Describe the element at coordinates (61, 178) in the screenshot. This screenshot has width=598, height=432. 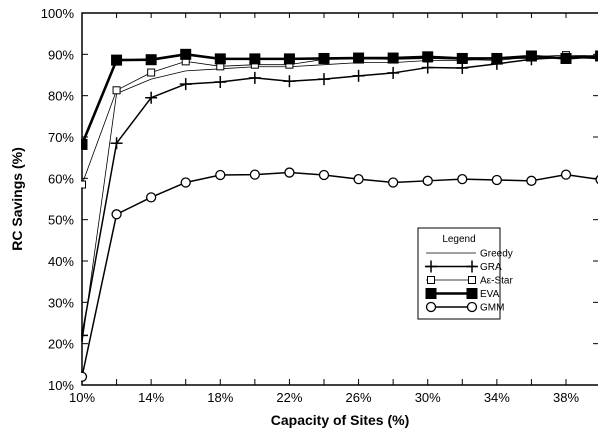
I see `y-tick-label: 60%` at that location.